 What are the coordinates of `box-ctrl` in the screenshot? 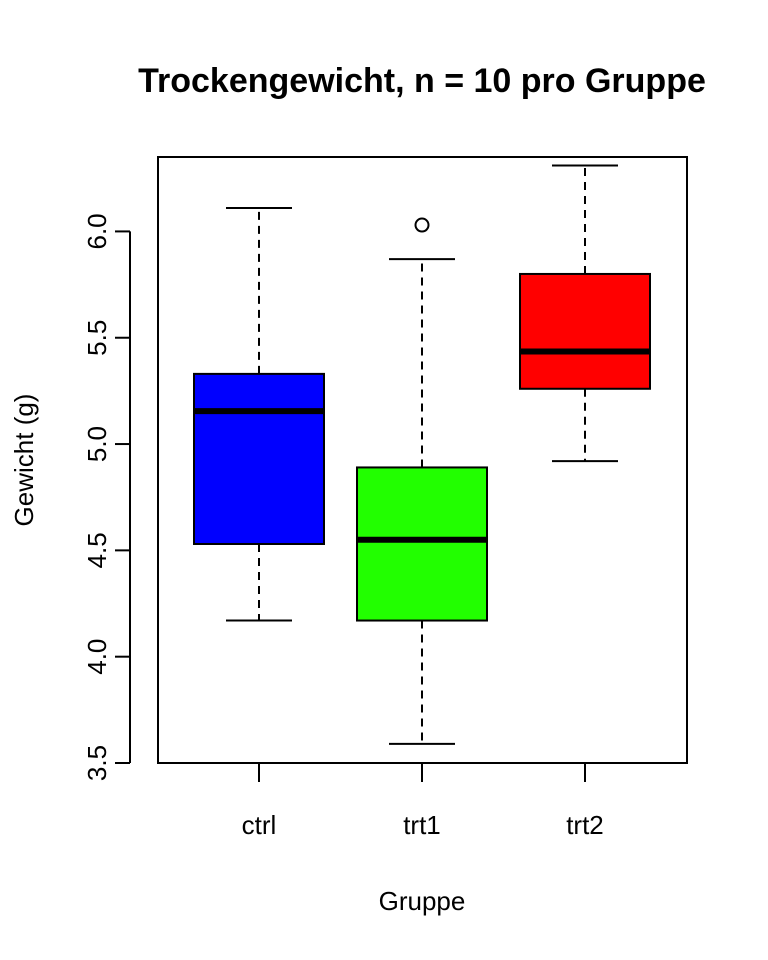 It's located at (259, 414).